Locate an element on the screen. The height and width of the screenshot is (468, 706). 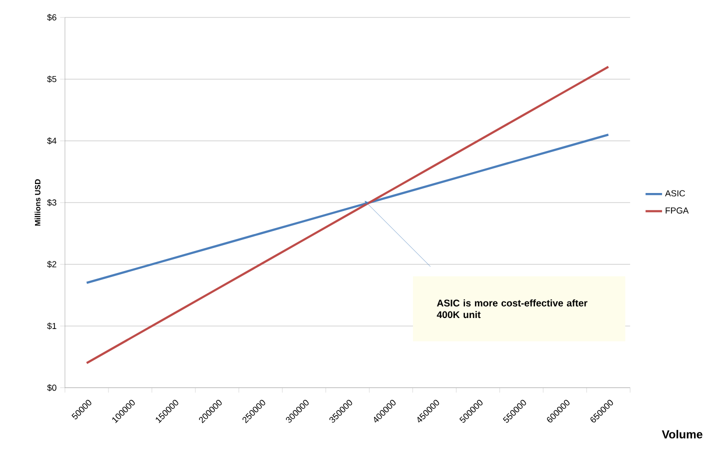
y-tick-label: $1 is located at coordinates (51, 326).